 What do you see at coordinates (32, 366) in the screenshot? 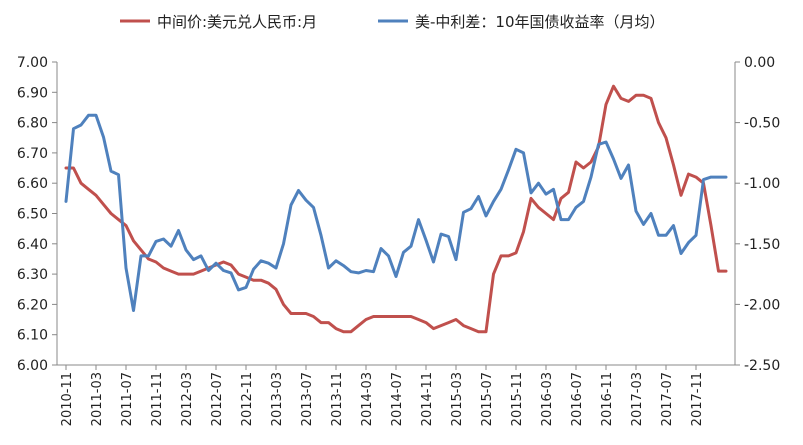
I see `left-tick-label: 6.00` at bounding box center [32, 366].